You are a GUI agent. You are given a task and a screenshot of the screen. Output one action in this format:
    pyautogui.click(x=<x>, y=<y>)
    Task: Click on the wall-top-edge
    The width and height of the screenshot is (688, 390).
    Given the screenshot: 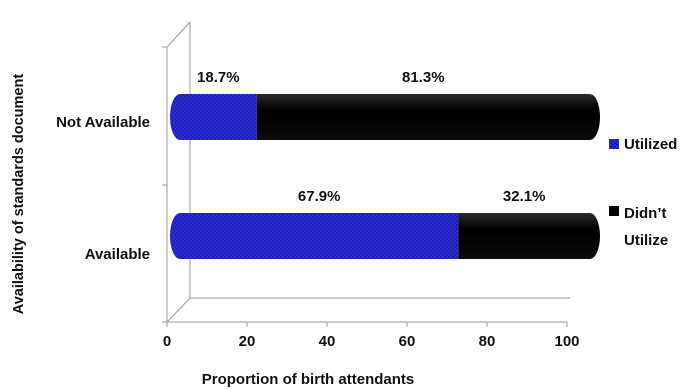 What is the action you would take?
    pyautogui.click(x=178, y=34)
    